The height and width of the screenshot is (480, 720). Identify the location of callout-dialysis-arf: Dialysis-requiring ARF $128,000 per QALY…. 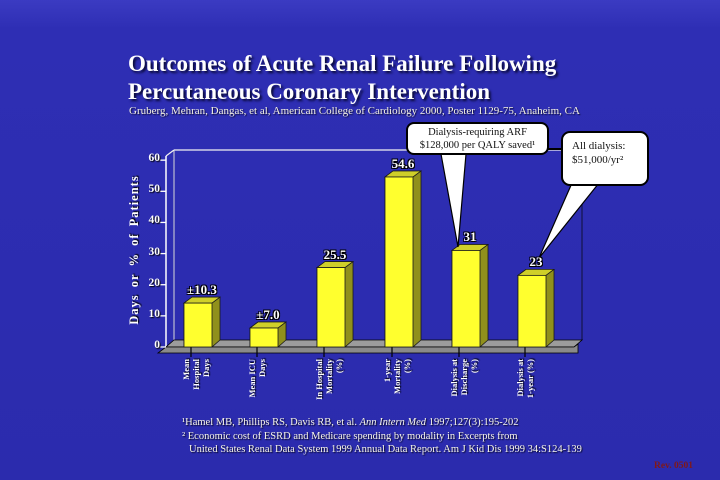
(477, 138).